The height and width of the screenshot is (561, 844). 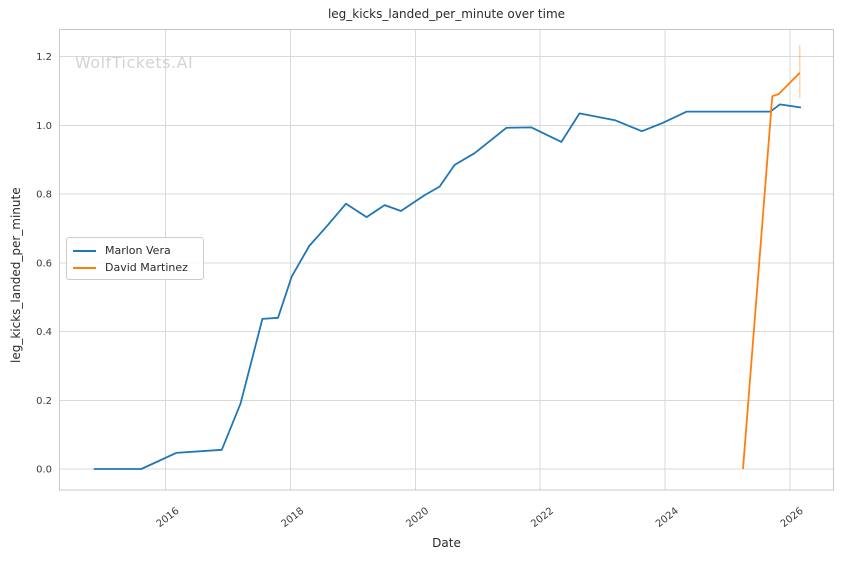 I want to click on x-tick-label: 2018, so click(x=292, y=518).